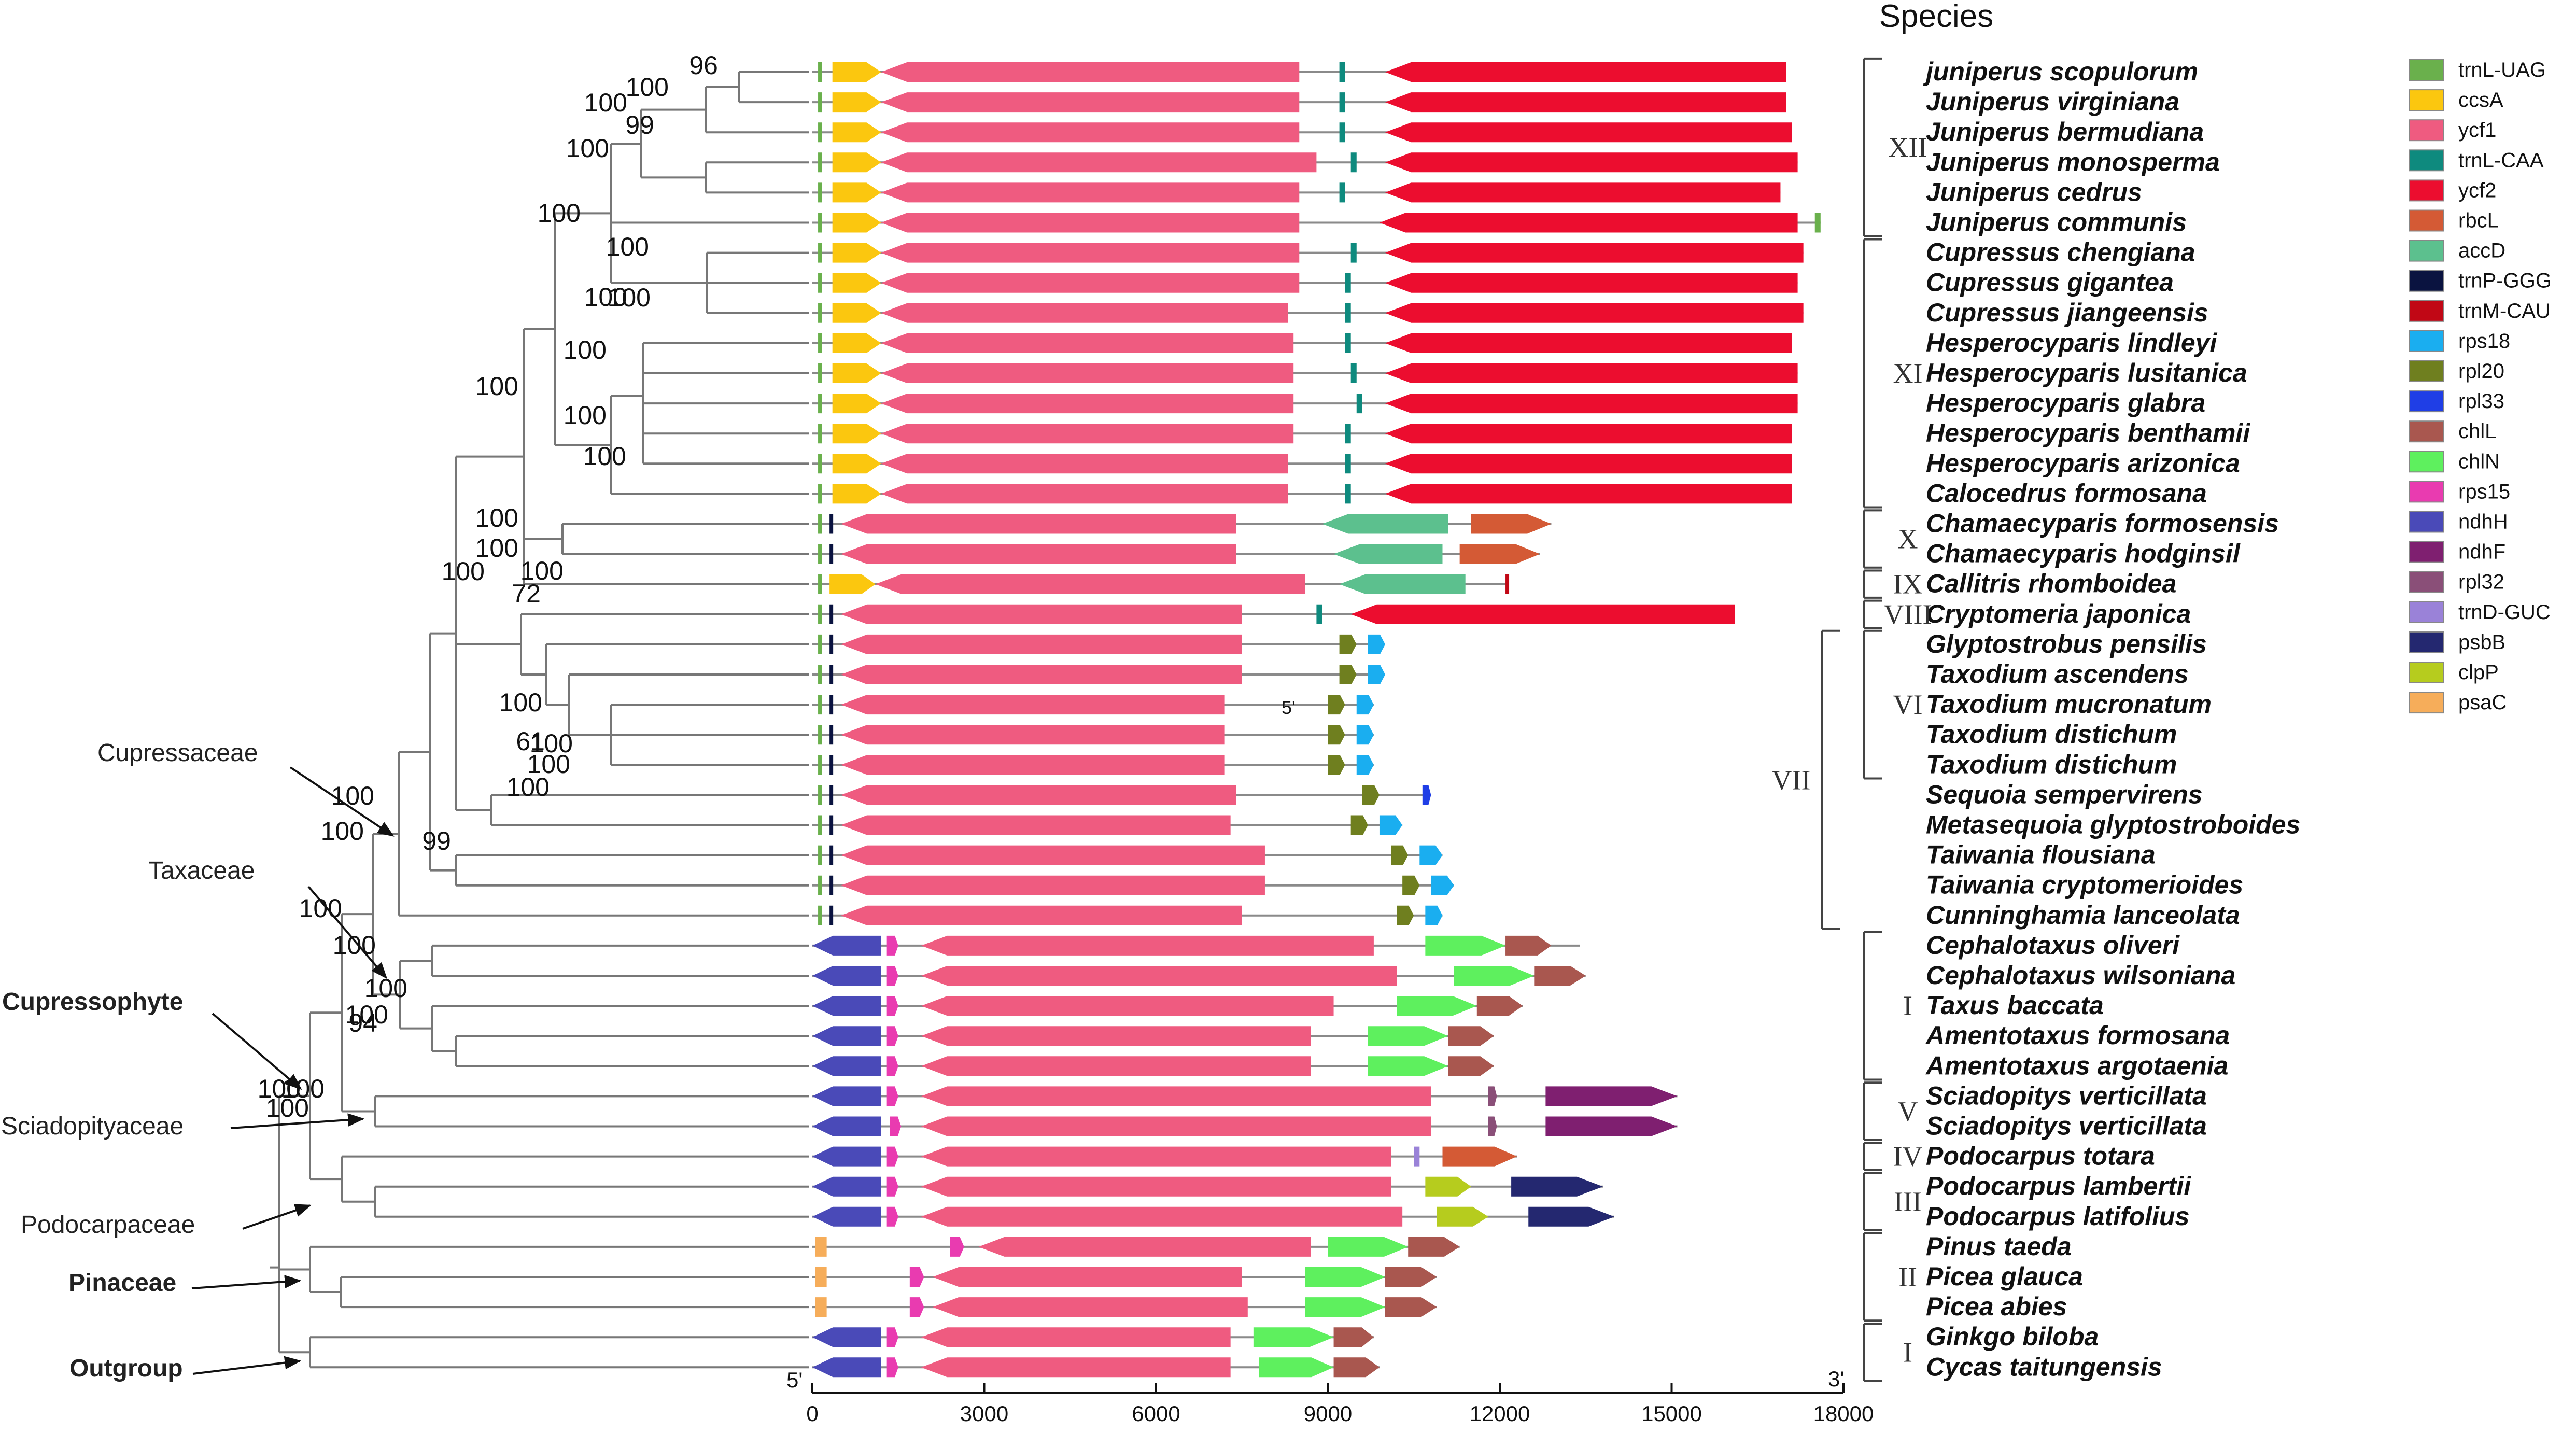 The height and width of the screenshot is (1433, 2576). Describe the element at coordinates (92, 1126) in the screenshot. I see `clade-label: Sciadopityaceae` at that location.